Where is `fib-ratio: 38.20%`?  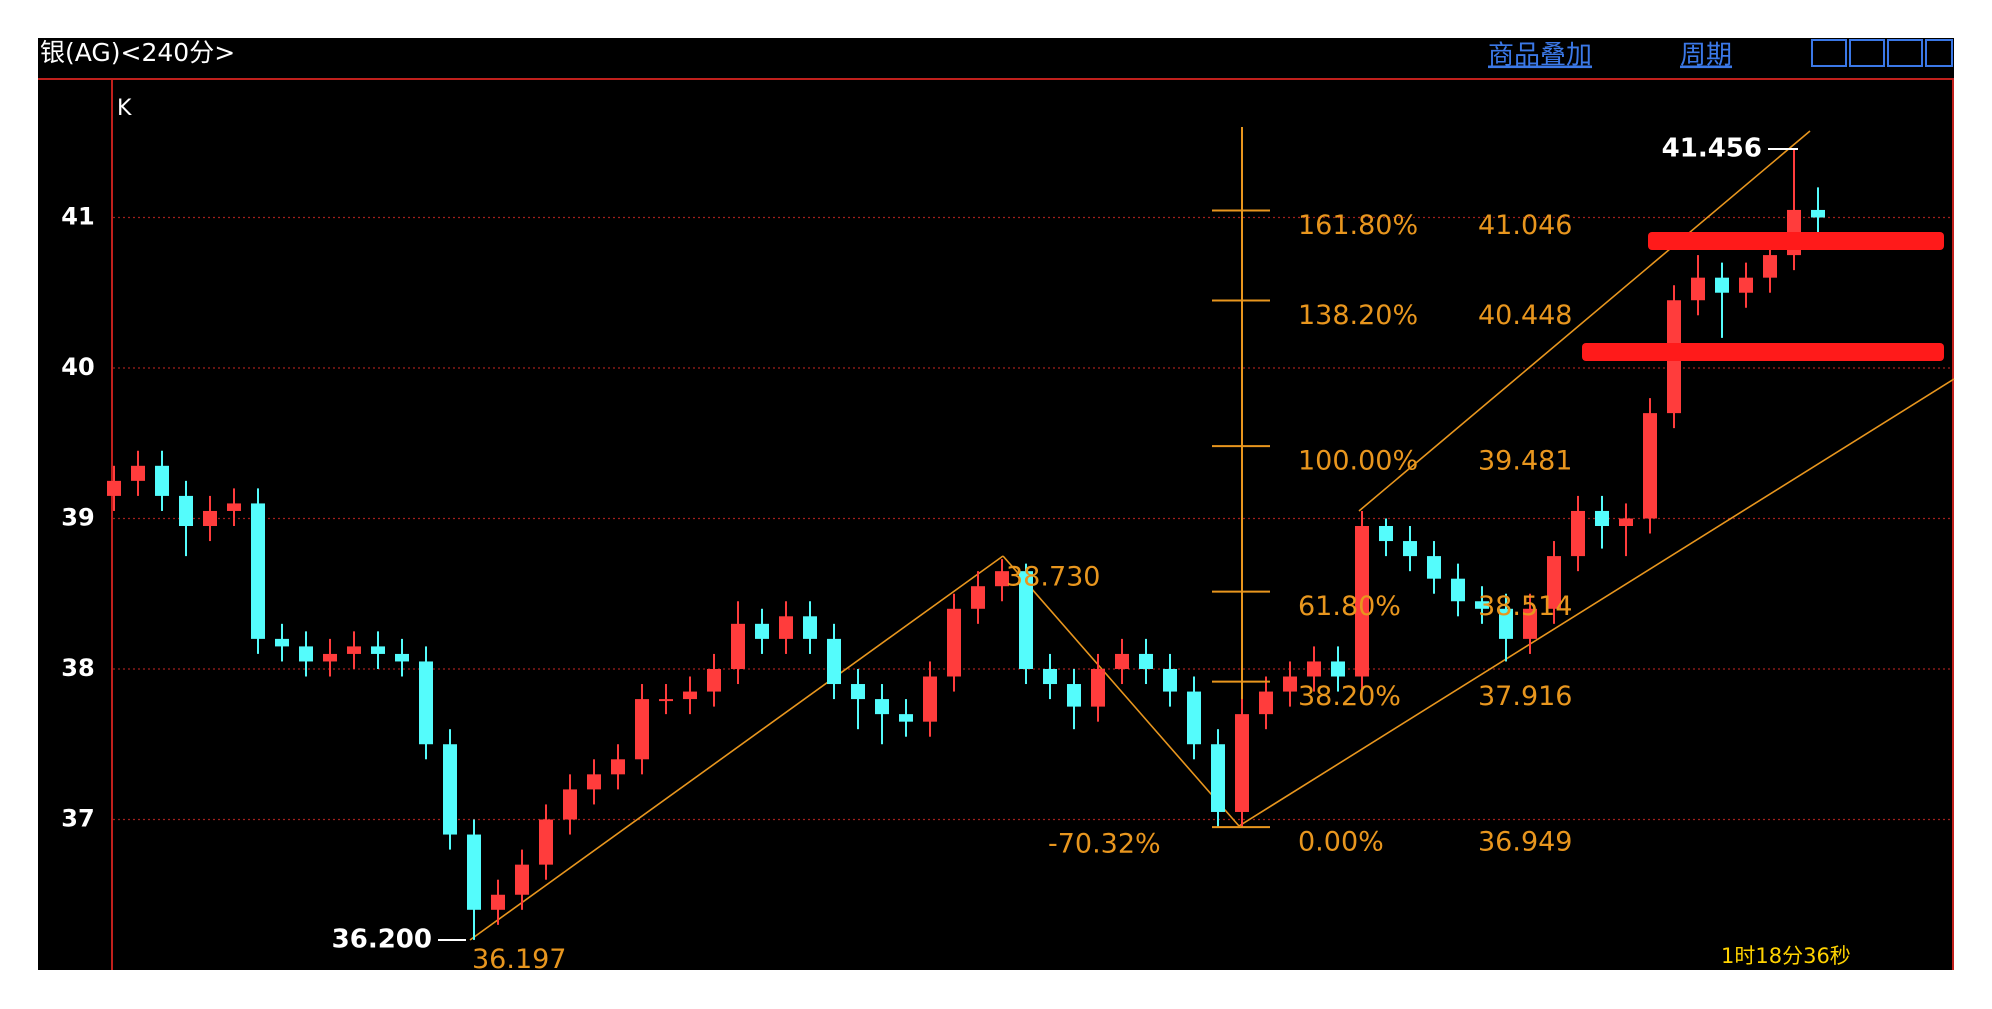 fib-ratio: 38.20% is located at coordinates (1349, 696).